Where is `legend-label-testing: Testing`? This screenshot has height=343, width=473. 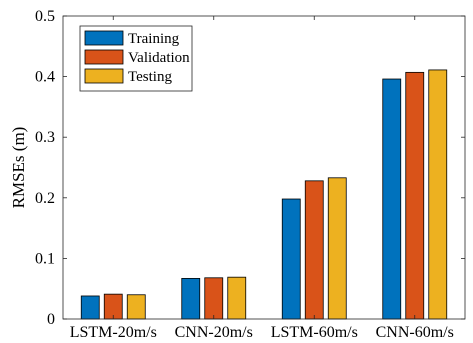
legend-label-testing: Testing is located at coordinates (150, 77).